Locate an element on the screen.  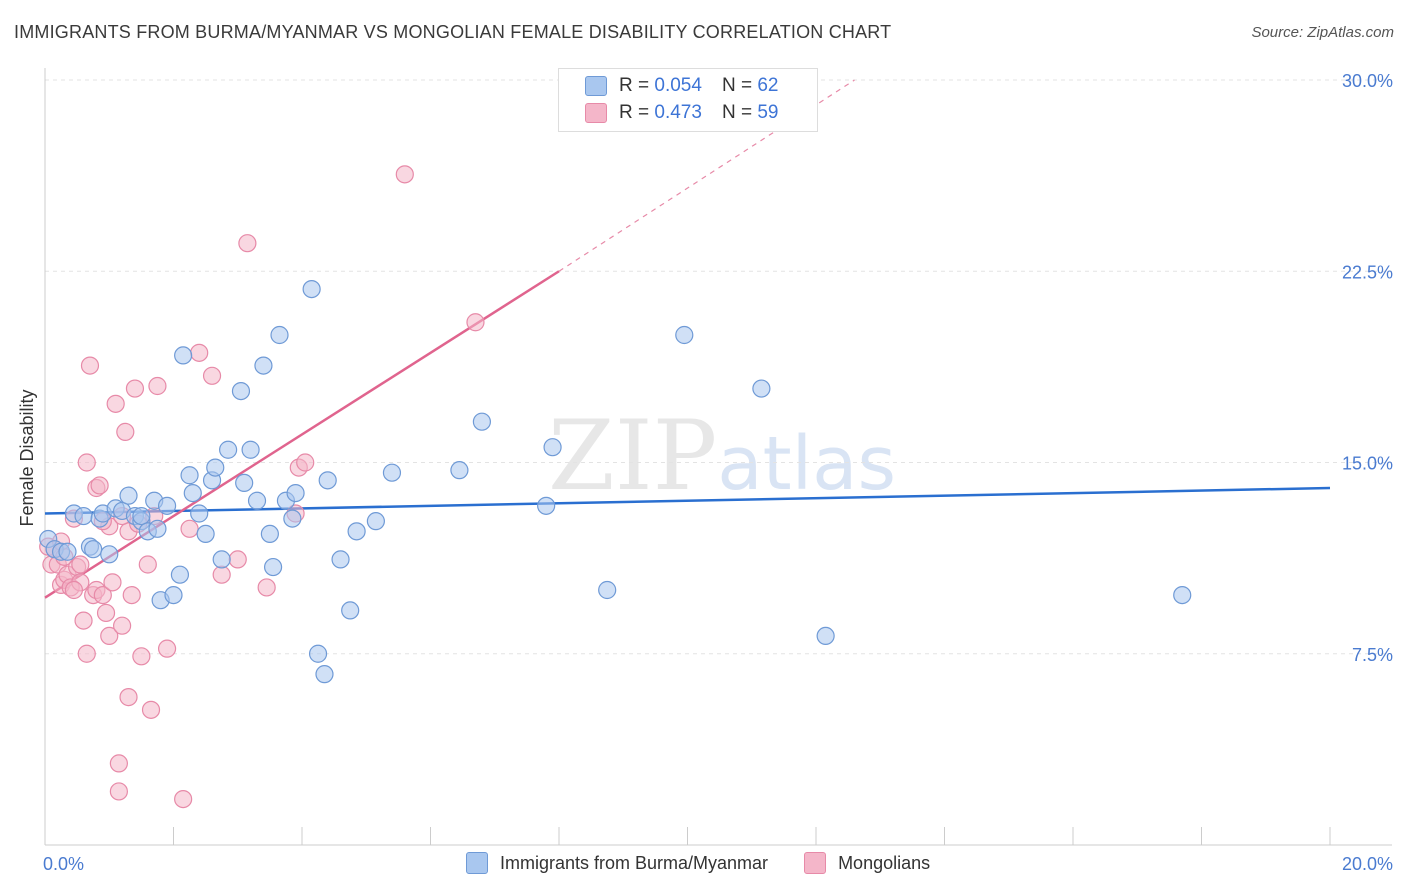
x-tick-label-max: 20.0% is located at coordinates (1367, 864).